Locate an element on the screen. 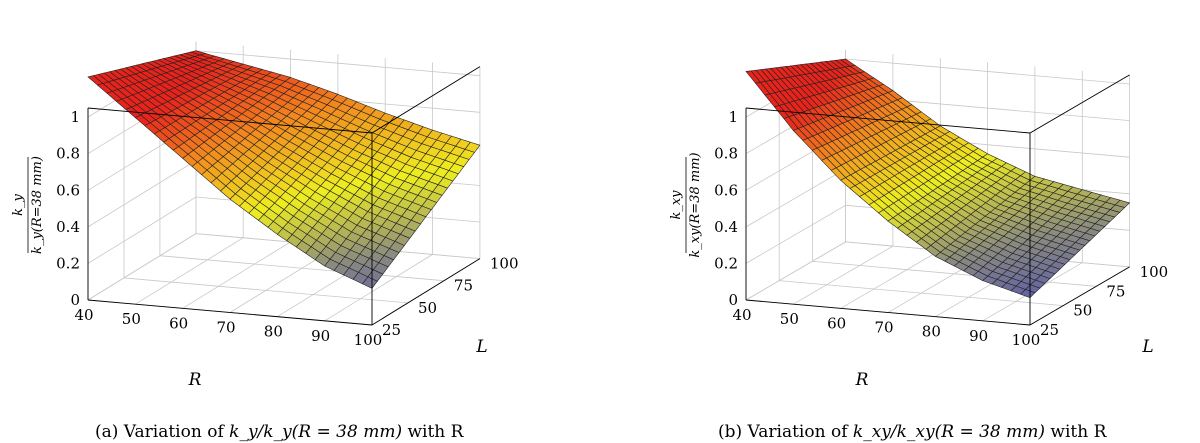 Image resolution: width=1200 pixels, height=443 pixels. z-axis-label: k_y k_y(R=38 mm) is located at coordinates (28, 205).